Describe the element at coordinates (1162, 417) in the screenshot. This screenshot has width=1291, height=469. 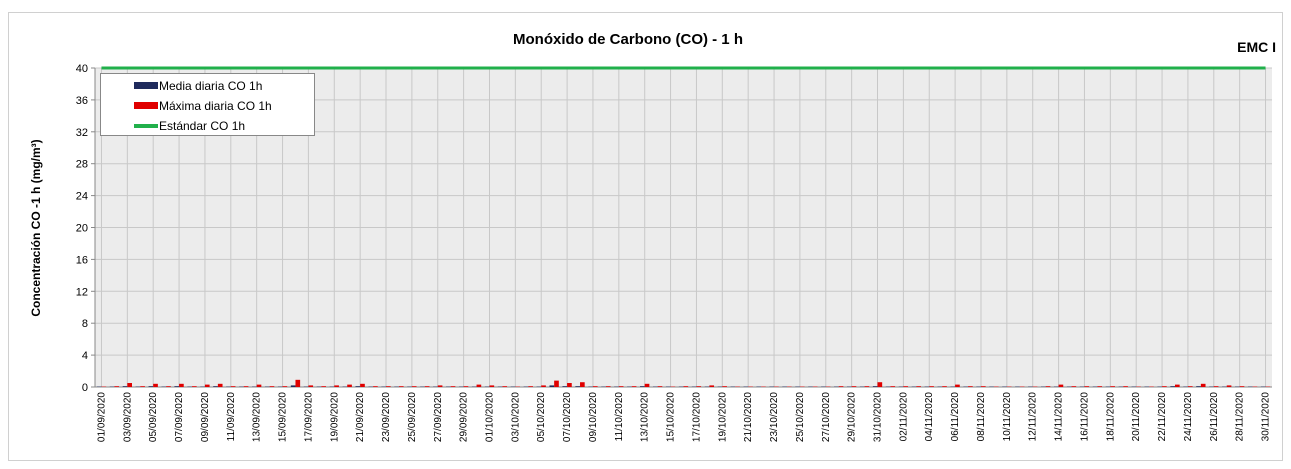
I see `x-tick-label: 22/11/2020` at that location.